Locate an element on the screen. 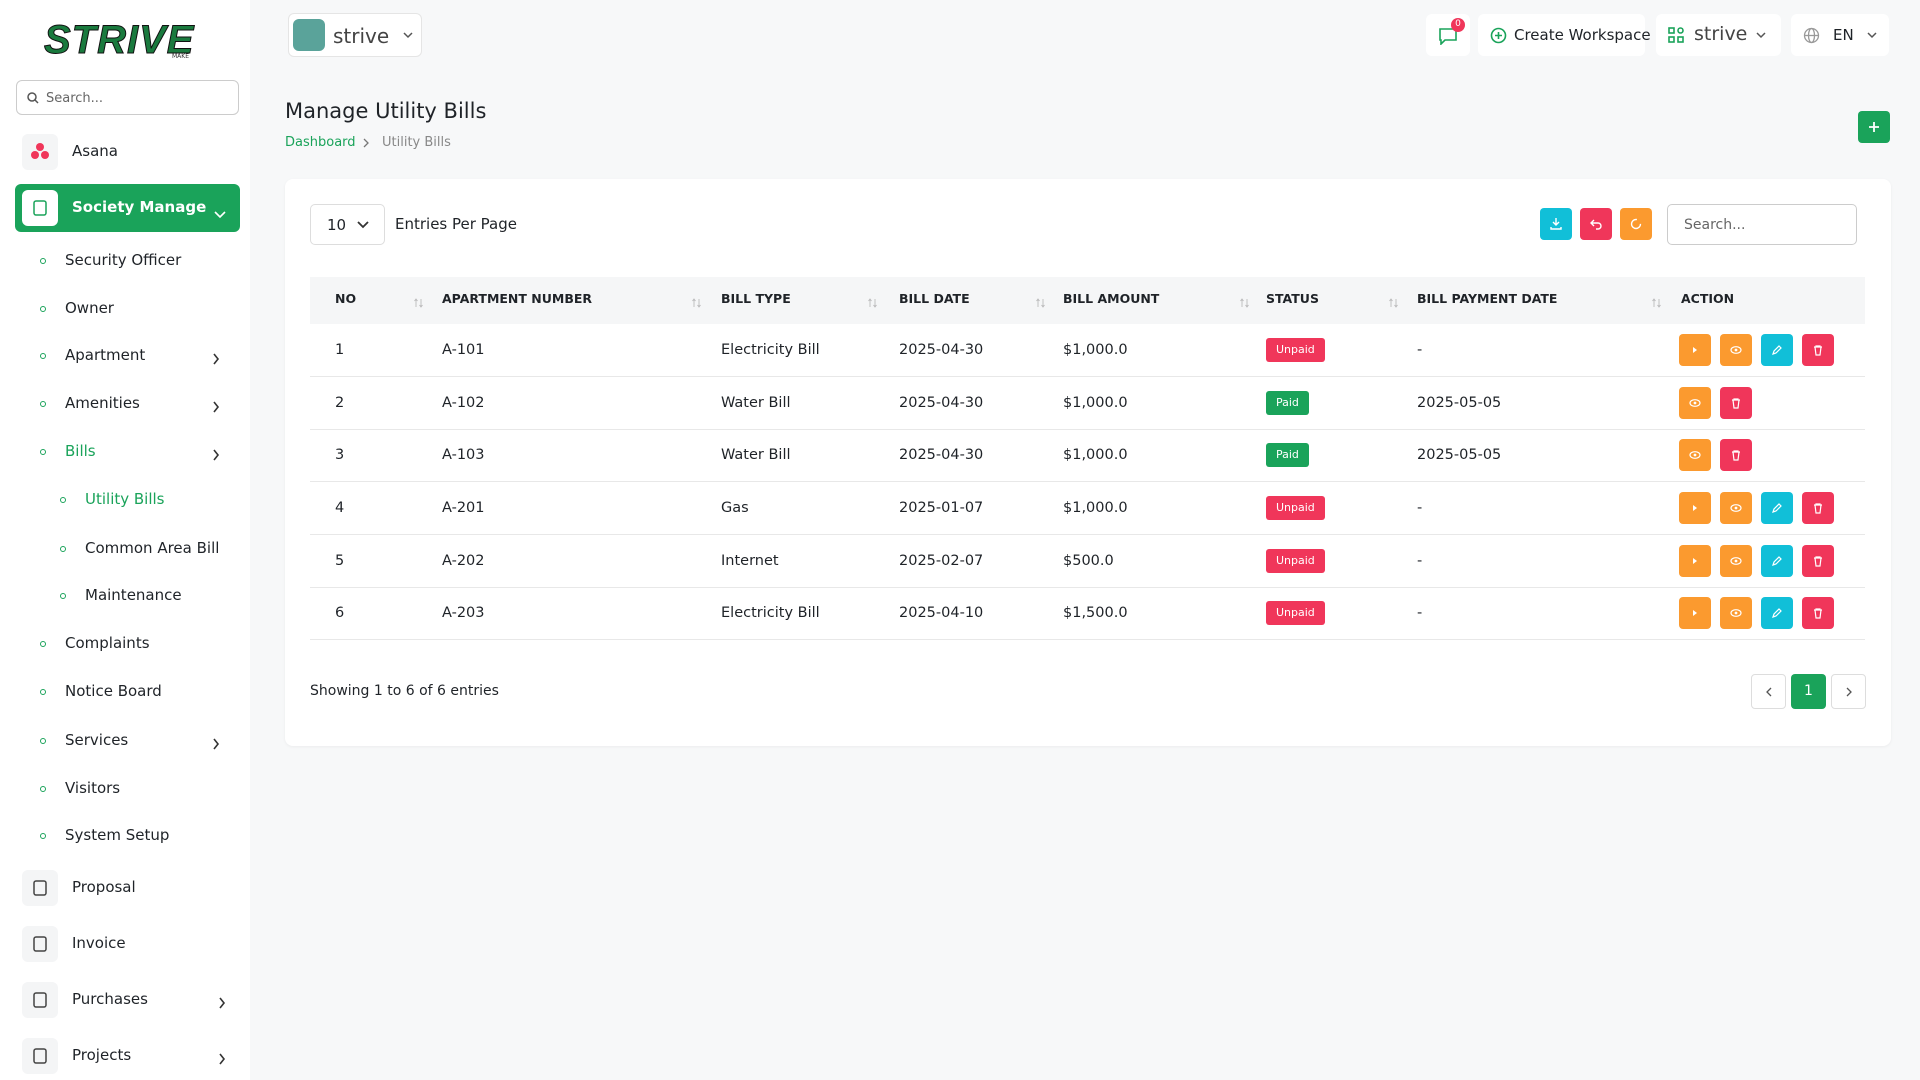 This screenshot has width=1920, height=1080. logo: STRIVE is located at coordinates (119, 40).